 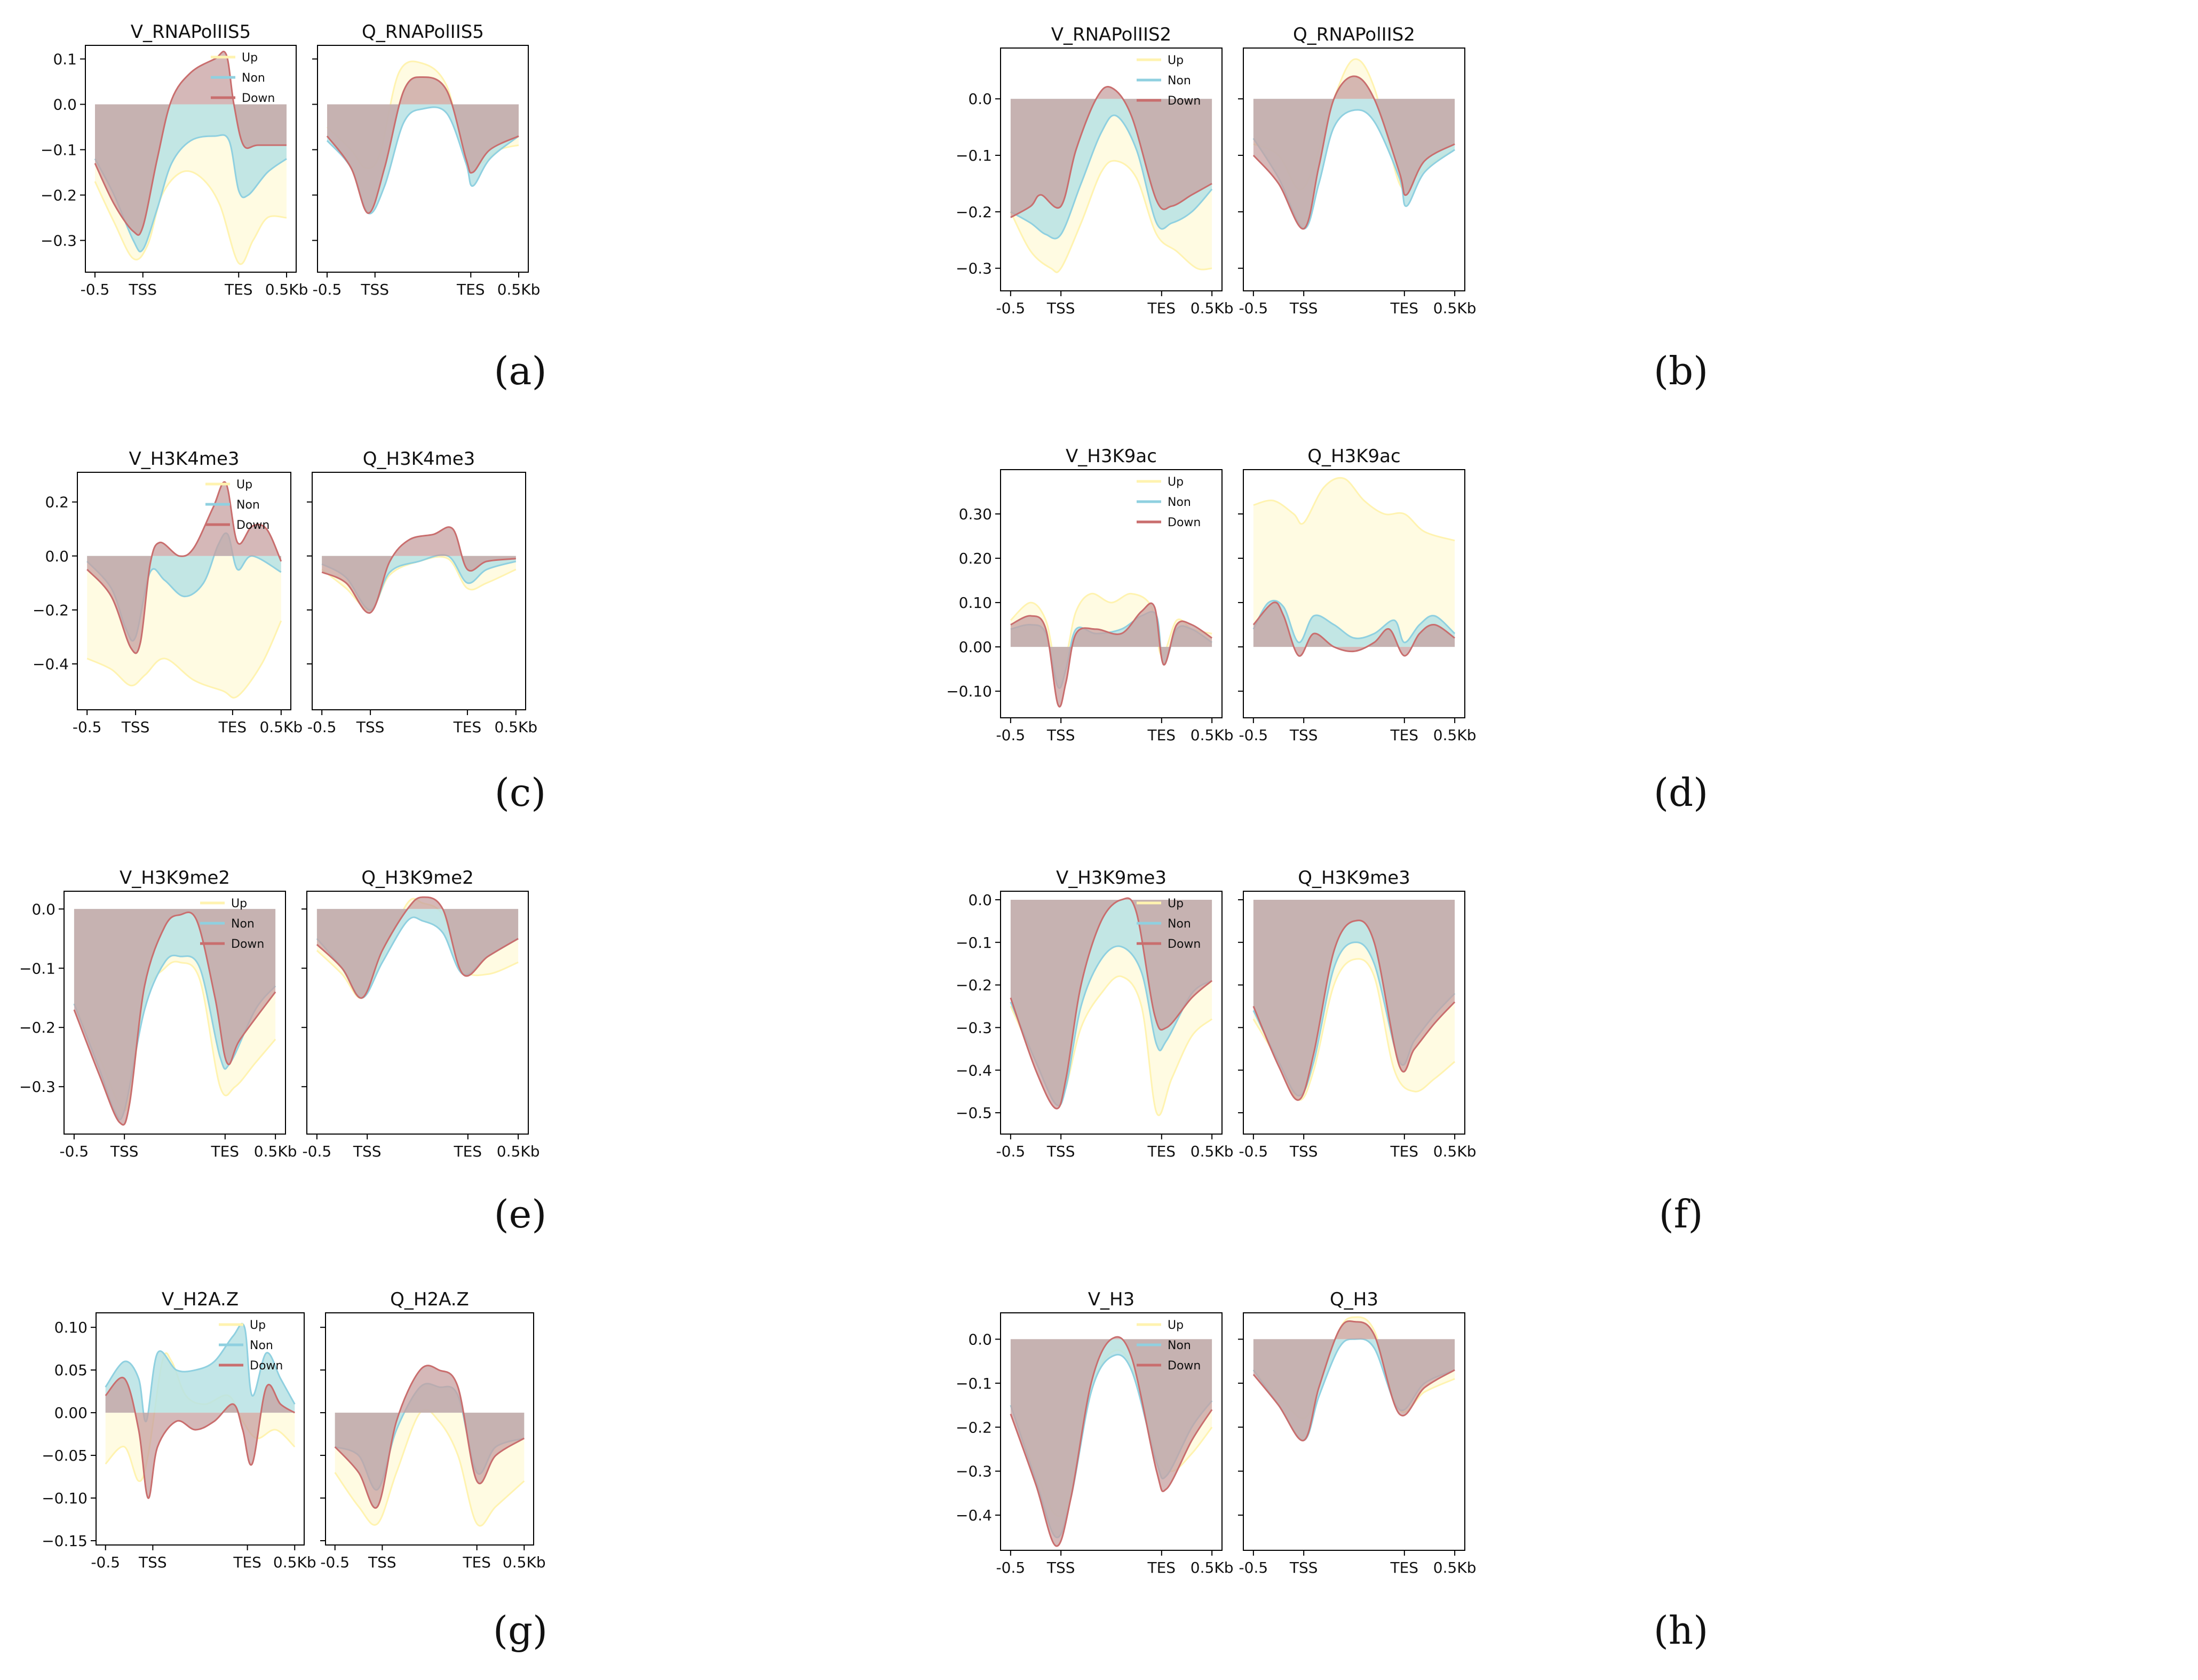 What do you see at coordinates (71, 1327) in the screenshot?
I see `y-tick-label: 0.10` at bounding box center [71, 1327].